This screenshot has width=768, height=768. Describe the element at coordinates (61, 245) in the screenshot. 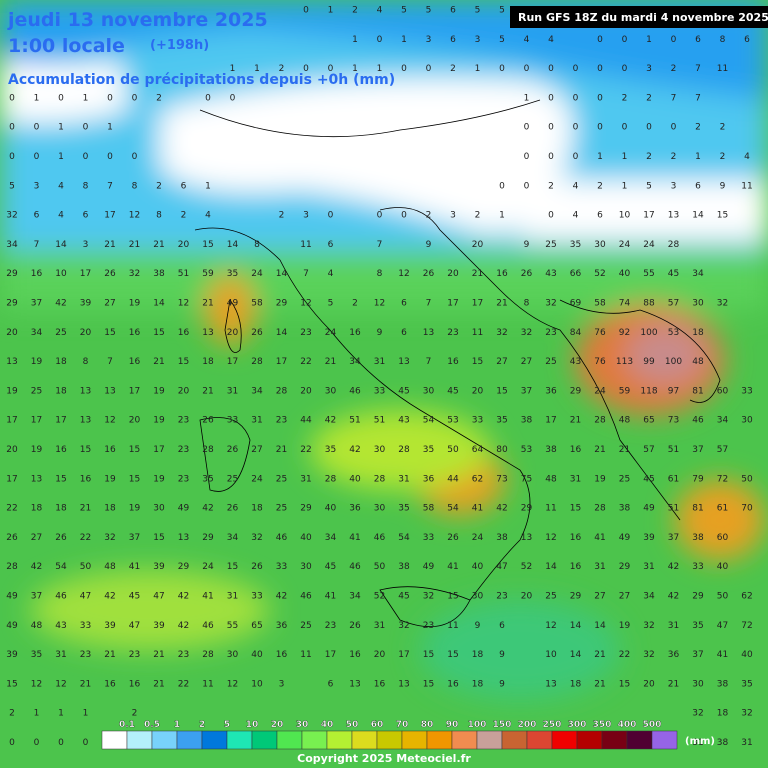

I see `grid-value: 14` at that location.